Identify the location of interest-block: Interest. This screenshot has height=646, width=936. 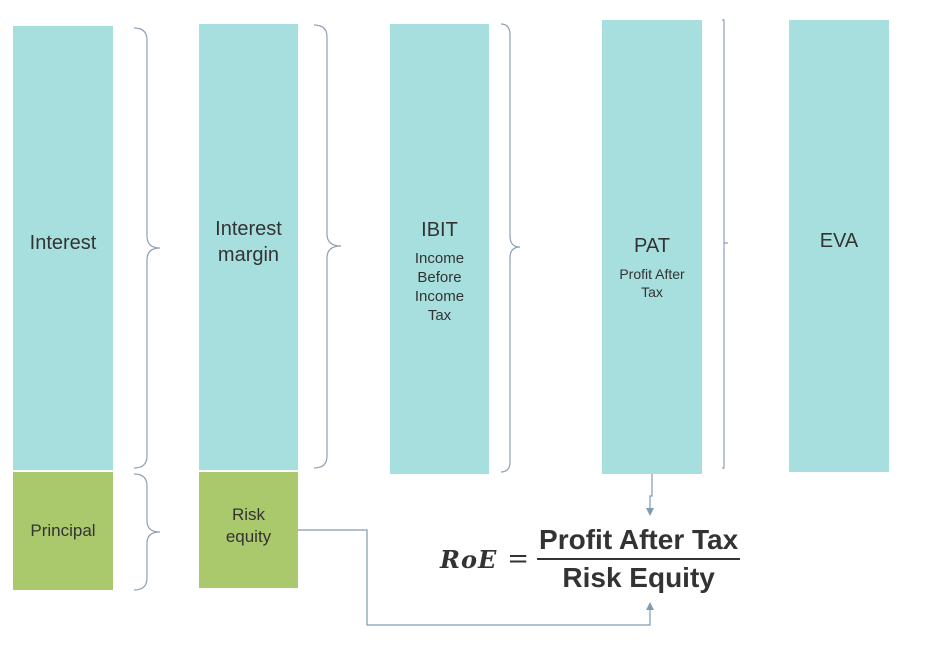
(63, 248).